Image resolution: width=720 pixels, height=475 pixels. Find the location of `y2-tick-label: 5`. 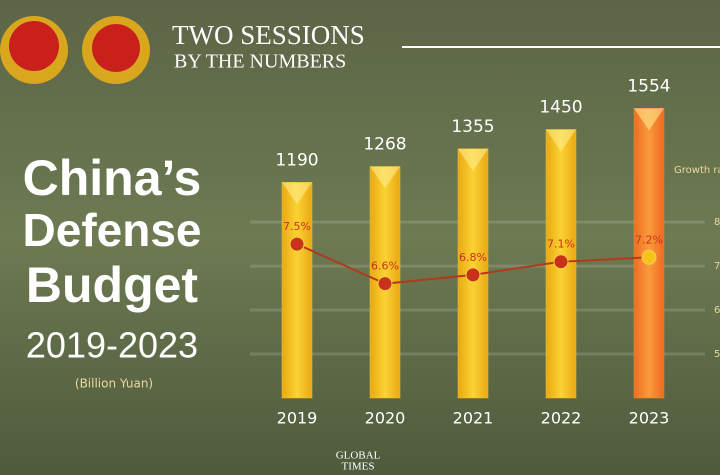

y2-tick-label: 5 is located at coordinates (717, 354).